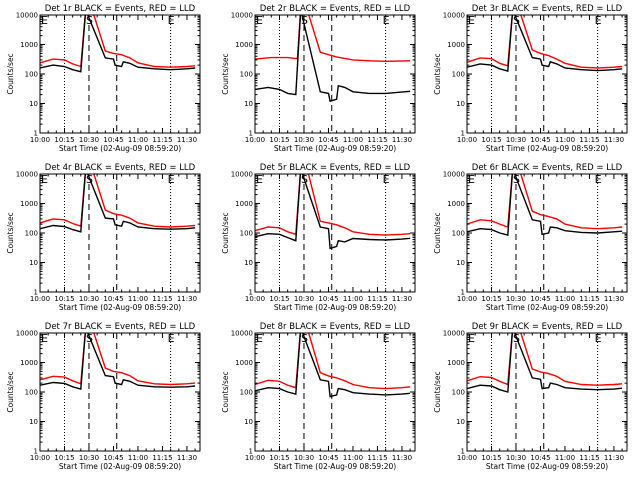 The image size is (640, 480). What do you see at coordinates (335, 327) in the screenshot?
I see `chart-title: Det 8r BLACK = Events, RED = LLD` at bounding box center [335, 327].